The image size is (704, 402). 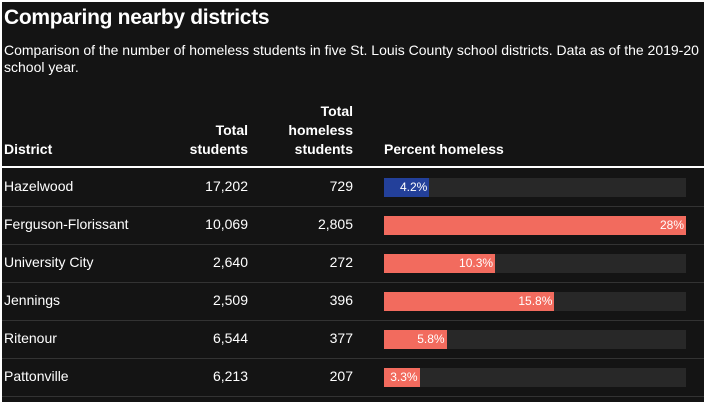 What do you see at coordinates (230, 338) in the screenshot?
I see `total-students: 6,544` at bounding box center [230, 338].